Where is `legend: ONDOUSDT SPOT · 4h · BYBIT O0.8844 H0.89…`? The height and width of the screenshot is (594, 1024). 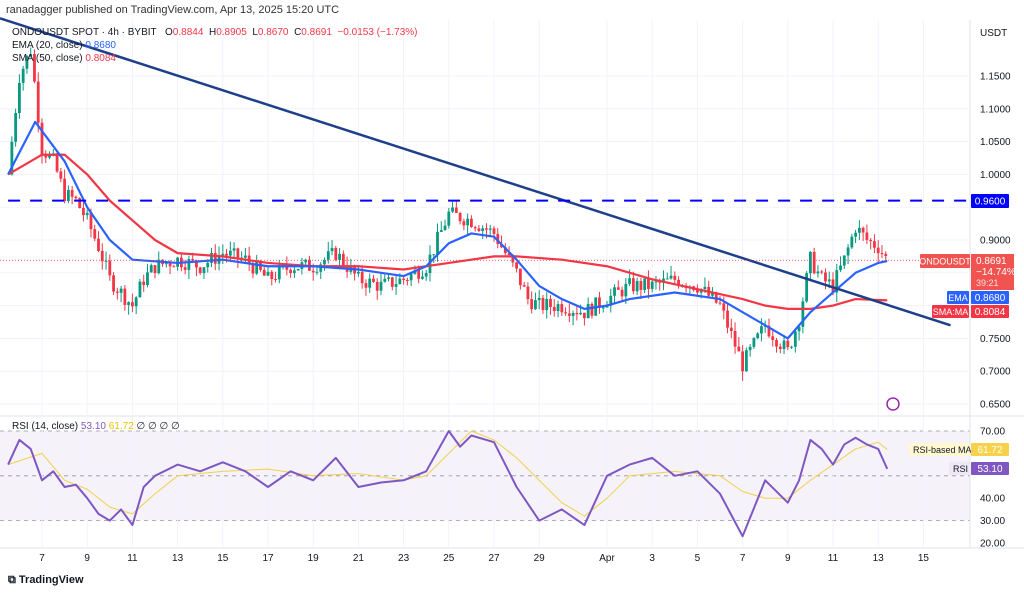 legend: ONDOUSDT SPOT · 4h · BYBIT O0.8844 H0.89… is located at coordinates (215, 45).